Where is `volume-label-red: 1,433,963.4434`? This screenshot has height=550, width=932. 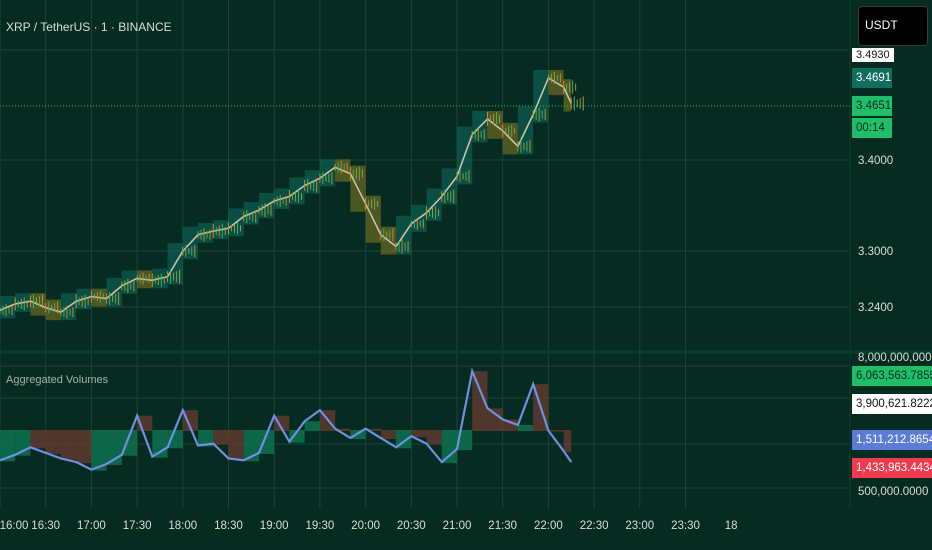
volume-label-red: 1,433,963.4434 is located at coordinates (892, 468).